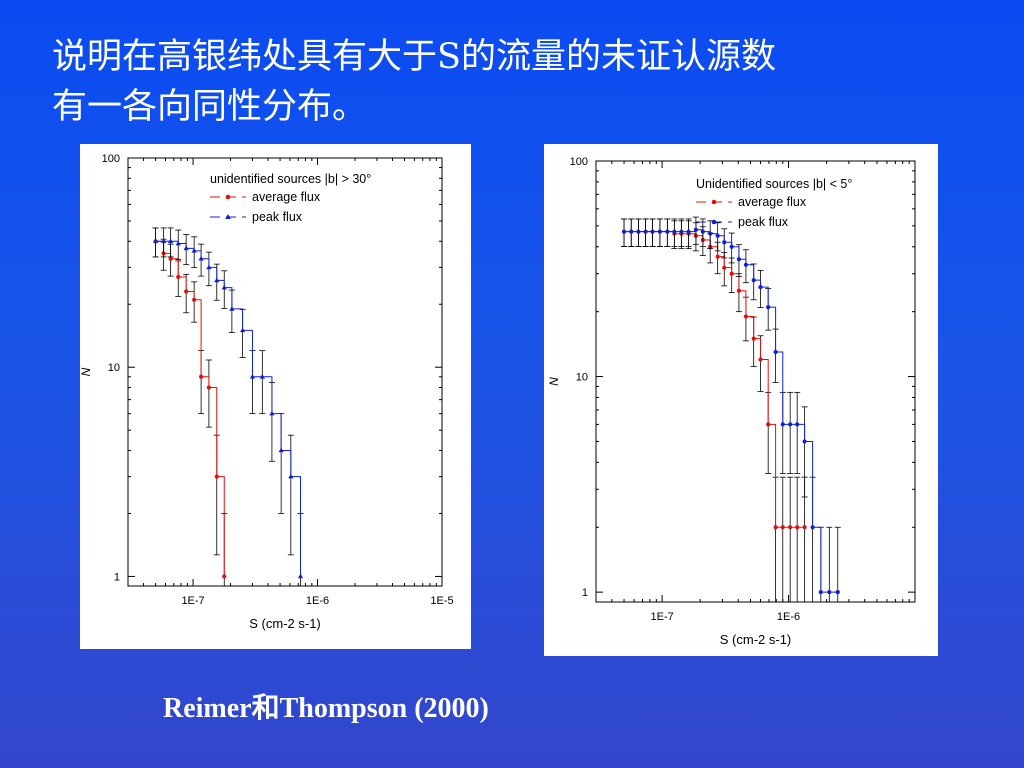 The width and height of the screenshot is (1024, 768). I want to click on legend-title: Unidentified sources |b| < 5°, so click(774, 184).